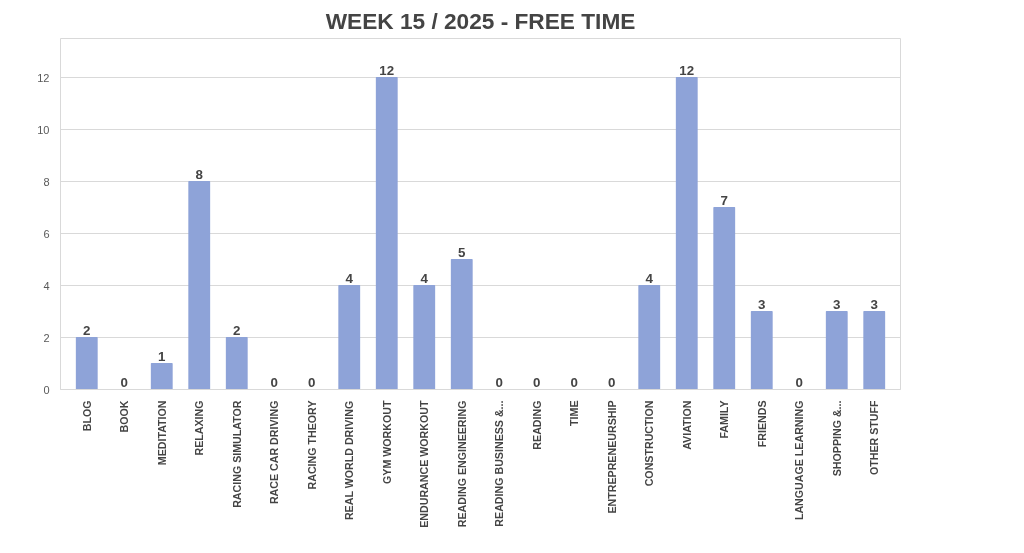  I want to click on x-tick-label: BLOG, so click(86, 416).